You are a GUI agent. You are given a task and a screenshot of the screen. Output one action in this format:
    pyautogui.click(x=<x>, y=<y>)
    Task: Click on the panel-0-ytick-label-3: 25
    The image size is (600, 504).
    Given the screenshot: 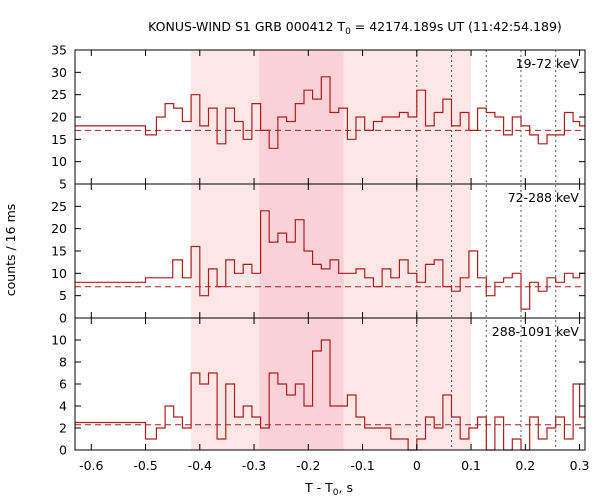 What is the action you would take?
    pyautogui.click(x=59, y=94)
    